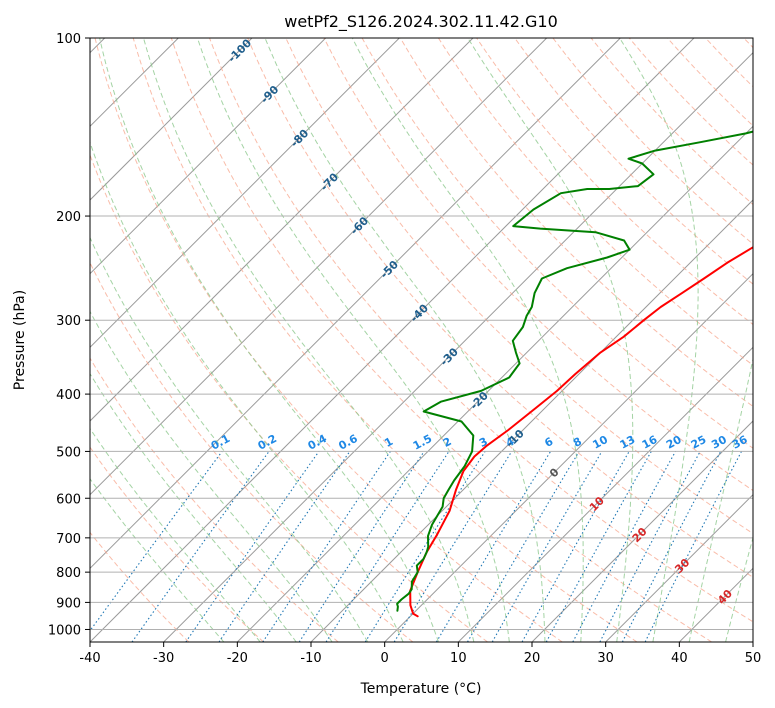 The image size is (775, 708). I want to click on isotherm-label: -80, so click(299, 137).